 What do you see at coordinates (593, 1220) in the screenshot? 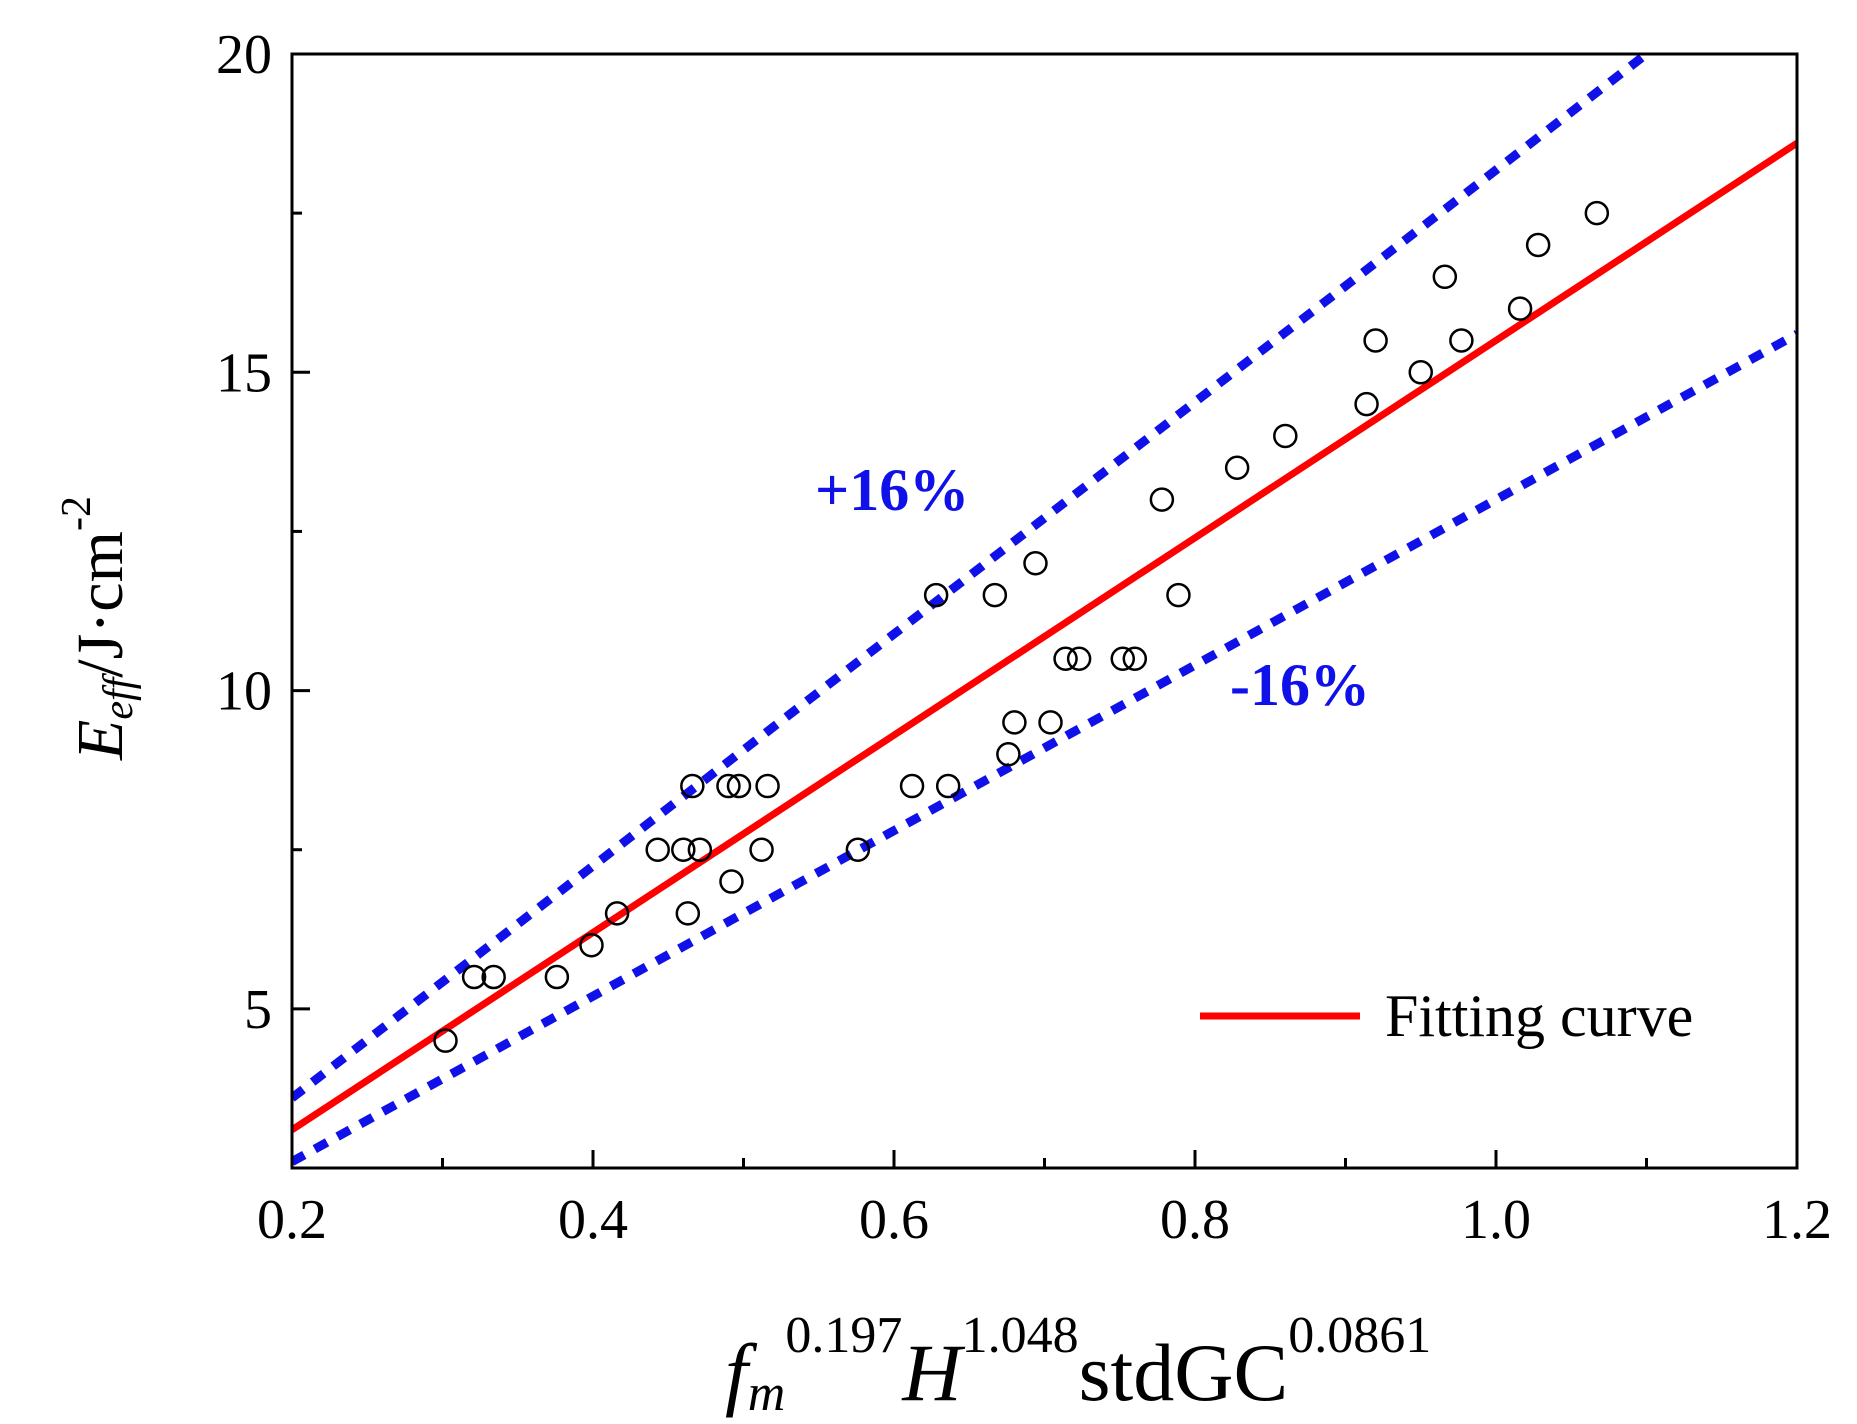
I see `x-tick-label: 0.4` at bounding box center [593, 1220].